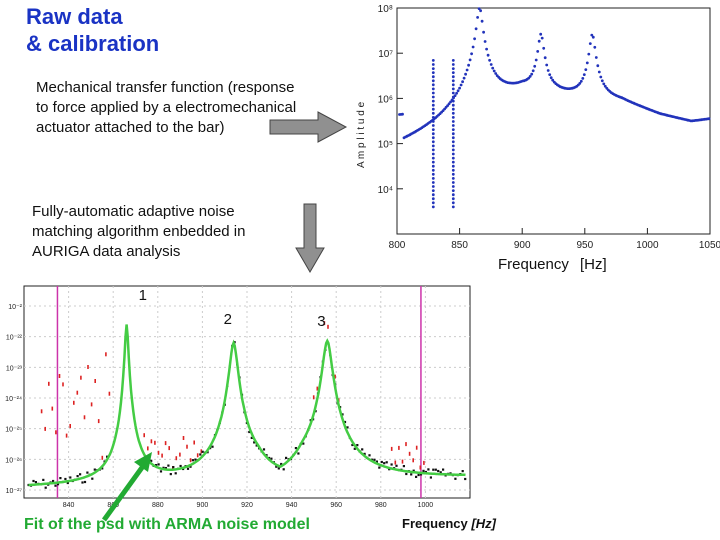 The width and height of the screenshot is (720, 540). I want to click on slide-title-line2: & calibration, so click(93, 43).